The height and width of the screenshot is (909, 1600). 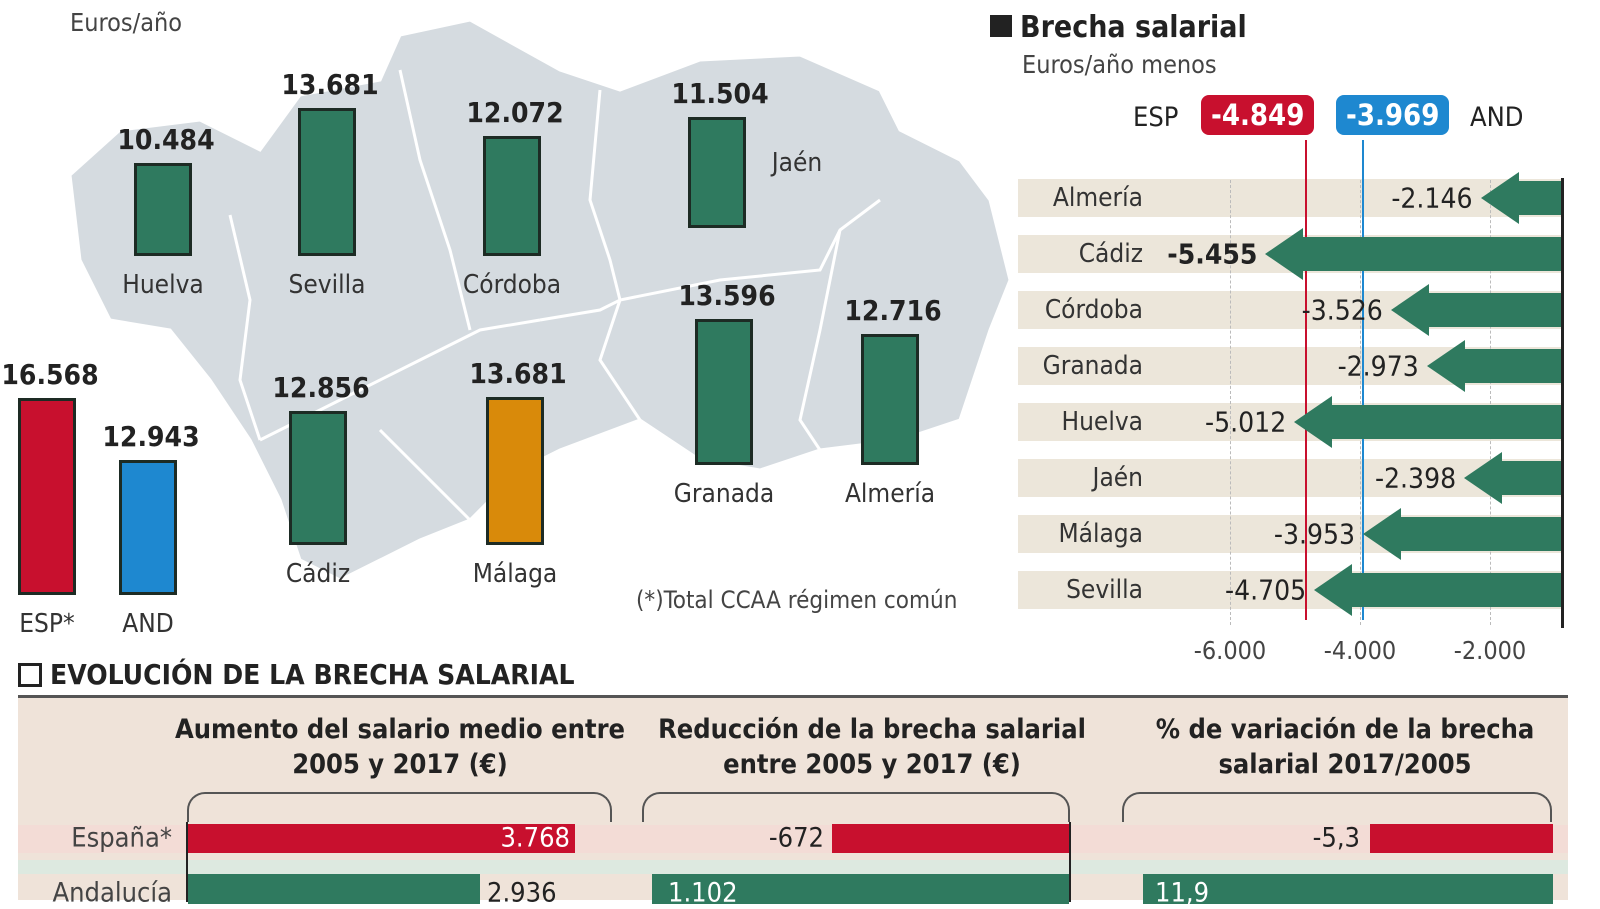 What do you see at coordinates (860, 889) in the screenshot?
I see `bar-andalucia-reduccion` at bounding box center [860, 889].